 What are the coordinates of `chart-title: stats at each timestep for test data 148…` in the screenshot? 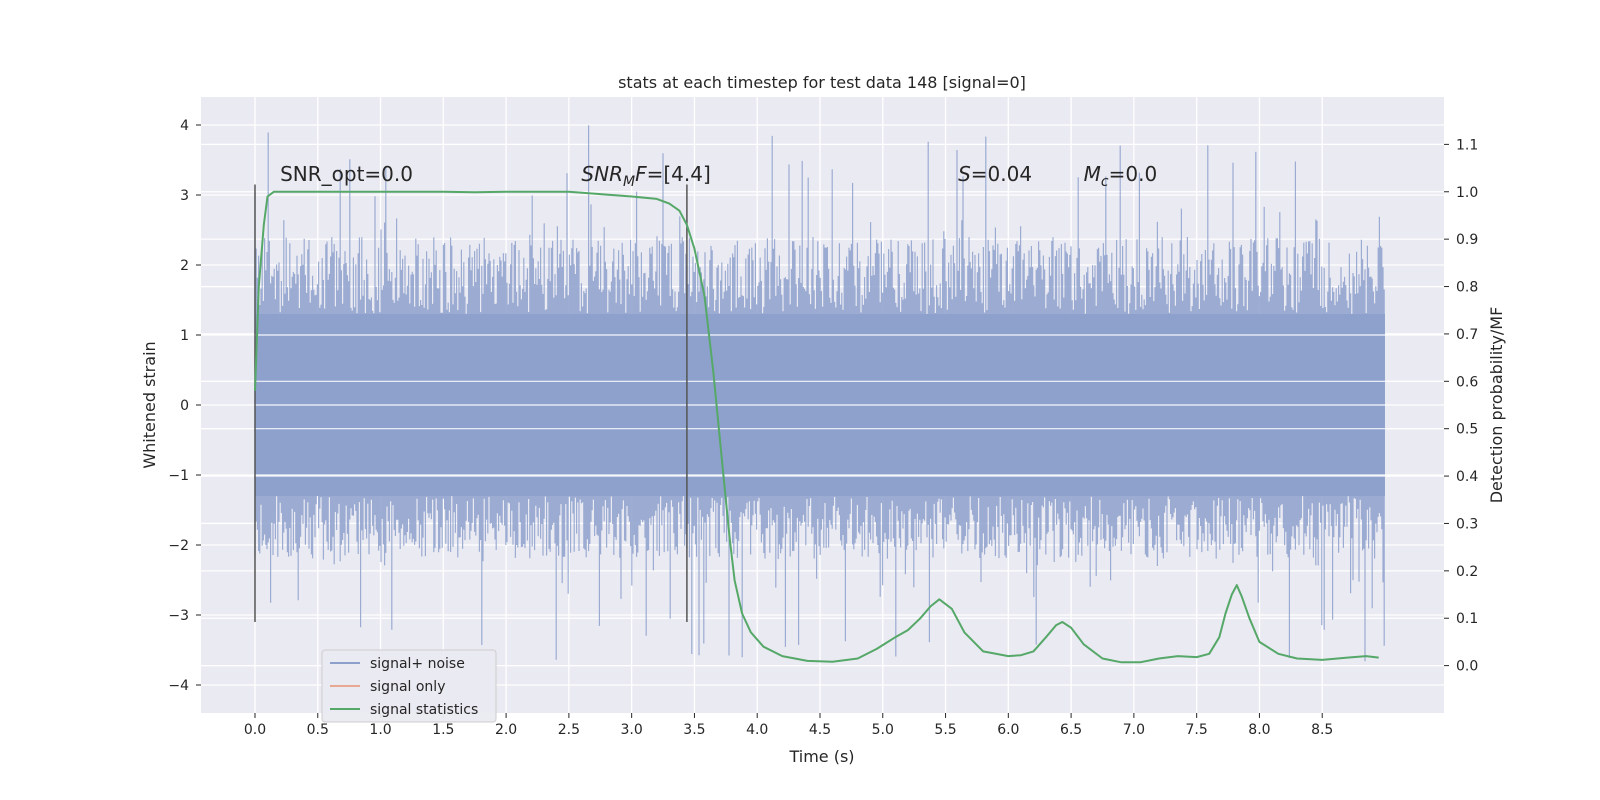 It's located at (822, 82).